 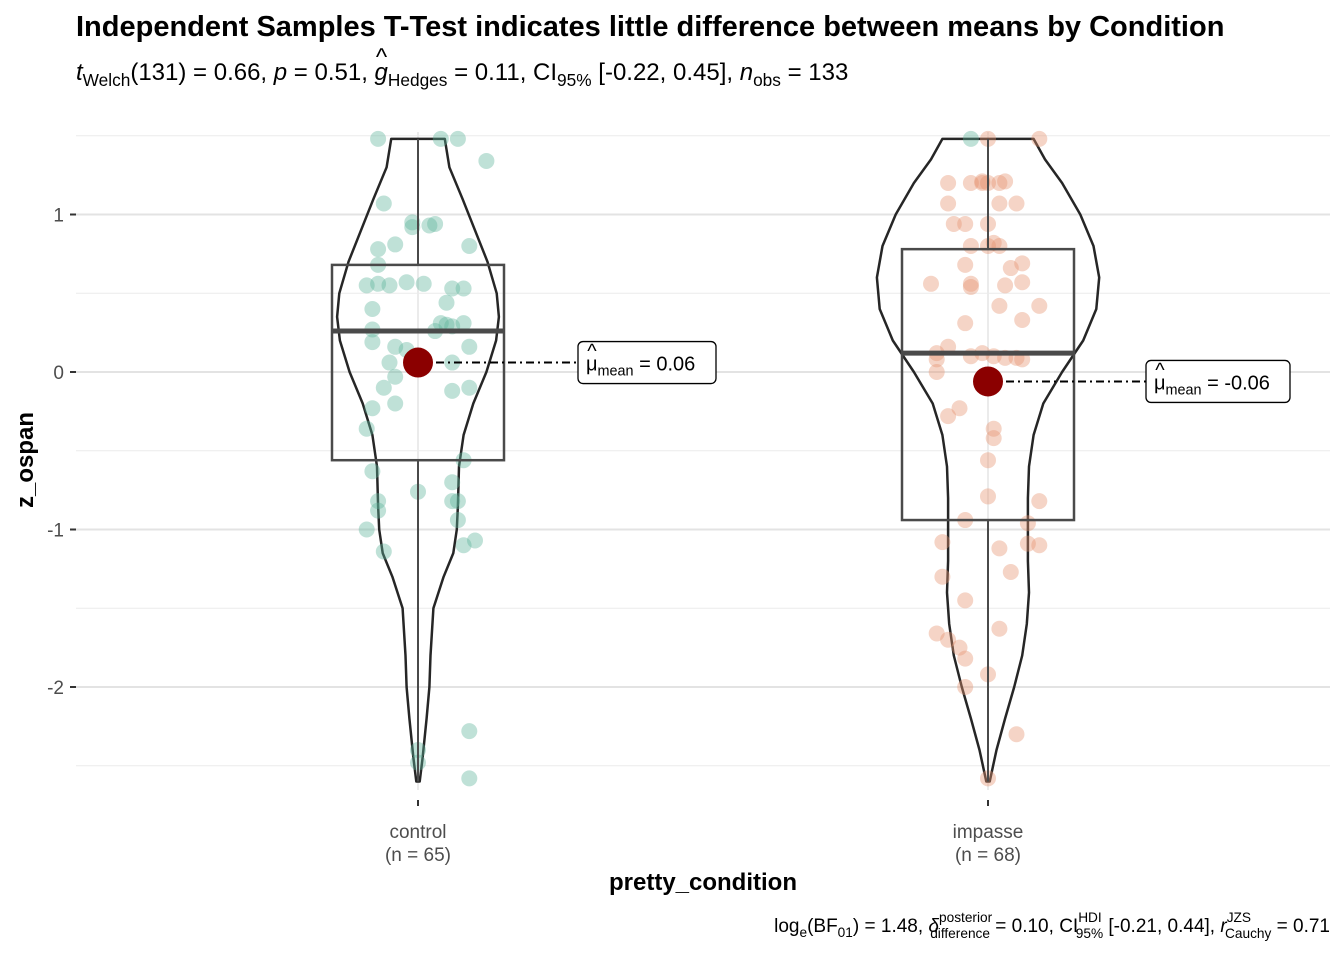 I want to click on violin-control, so click(x=418, y=460).